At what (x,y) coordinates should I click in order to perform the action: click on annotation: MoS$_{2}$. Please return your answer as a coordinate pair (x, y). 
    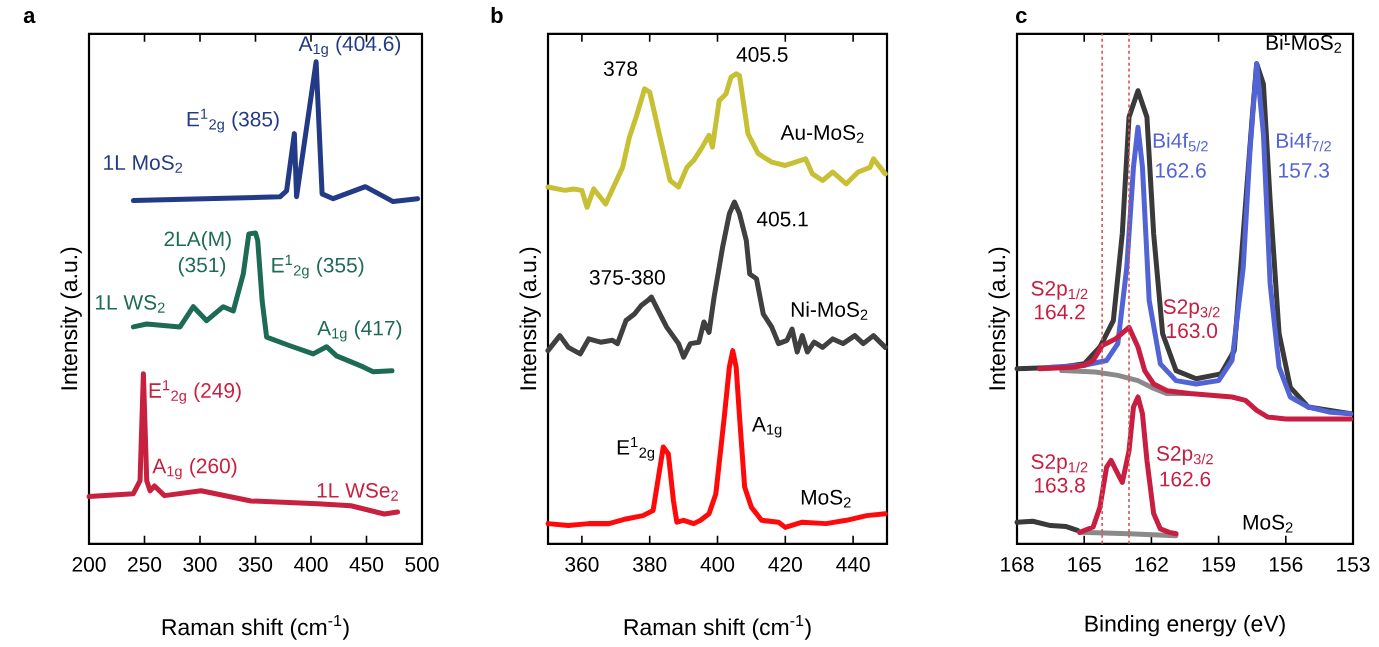
    Looking at the image, I should click on (1268, 523).